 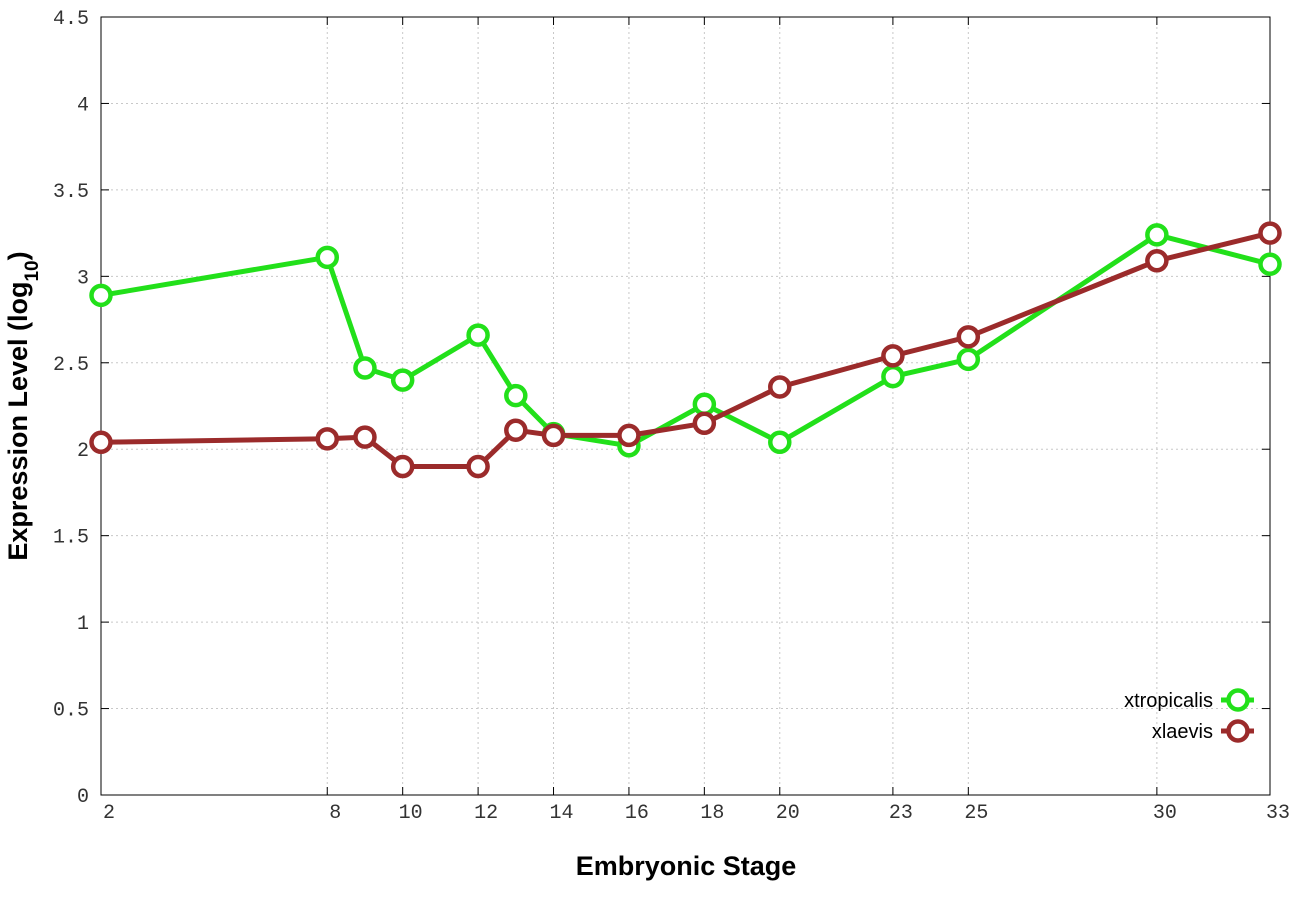 What do you see at coordinates (109, 813) in the screenshot?
I see `x-tick-label: 2` at bounding box center [109, 813].